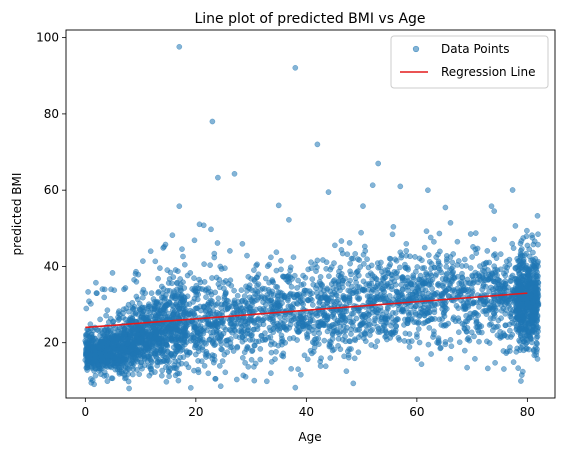  What do you see at coordinates (416, 412) in the screenshot?
I see `x-tick-label: 60` at bounding box center [416, 412].